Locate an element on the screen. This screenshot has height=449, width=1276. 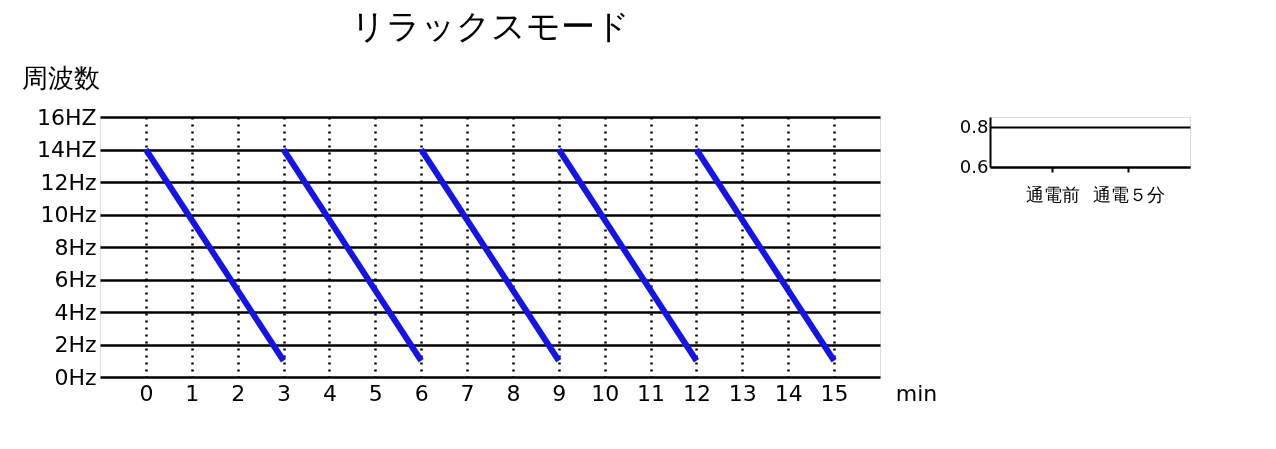
y-tick-label: 12Hz is located at coordinates (68, 182).